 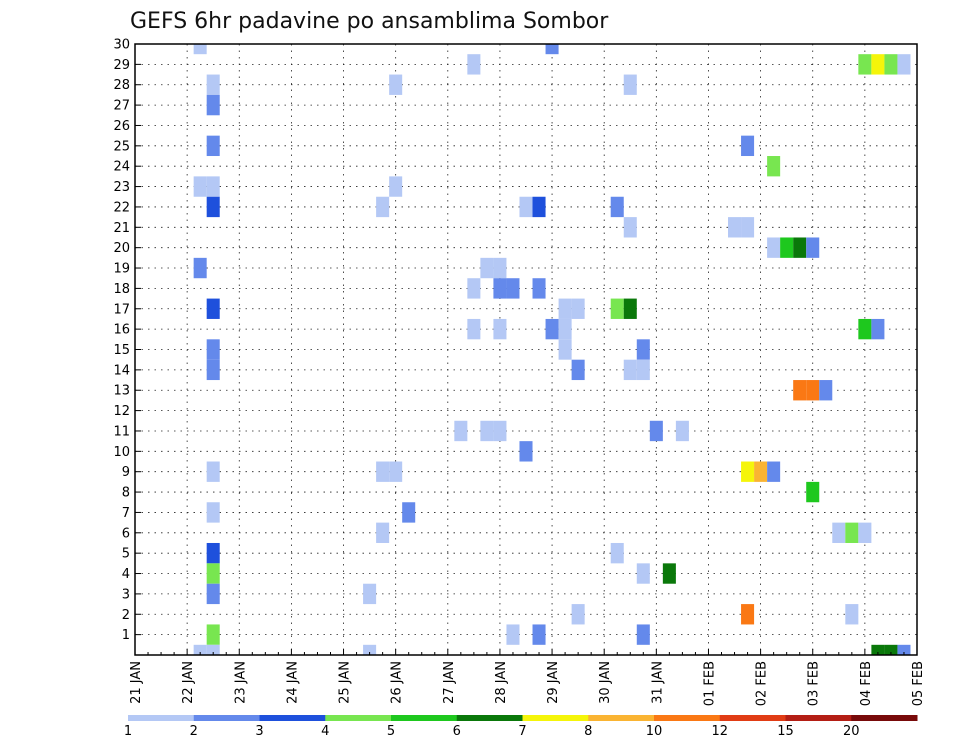 What do you see at coordinates (240, 682) in the screenshot?
I see `x-tick-label: 23 JAN` at bounding box center [240, 682].